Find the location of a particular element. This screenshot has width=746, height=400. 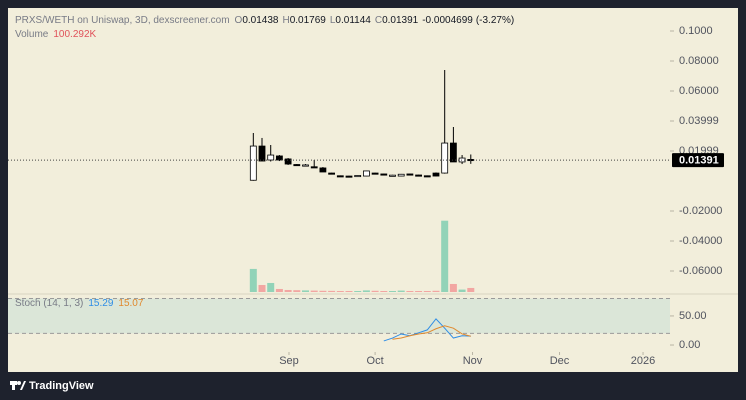

y-tick-label: -0.02000 is located at coordinates (700, 211).